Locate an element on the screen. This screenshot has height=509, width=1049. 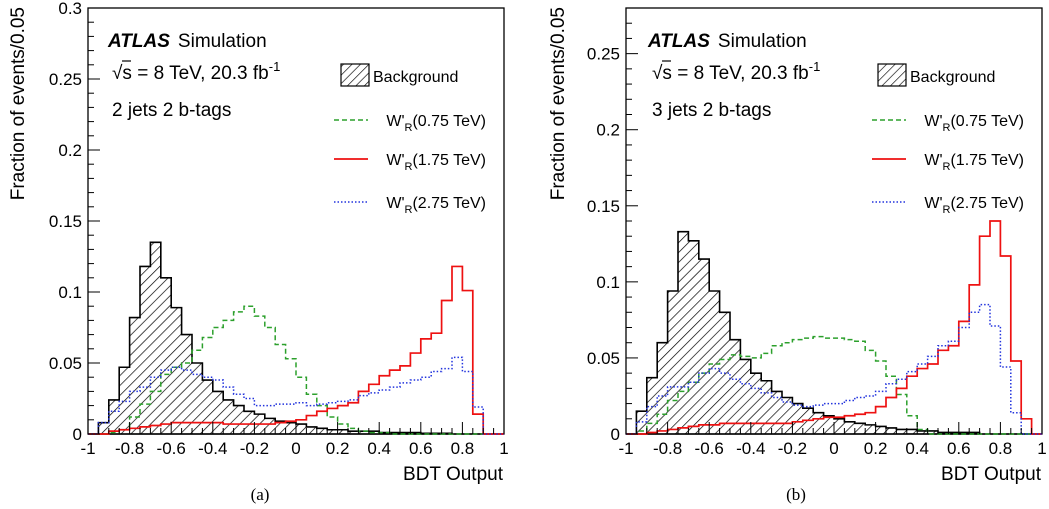
panel-caption: (b) is located at coordinates (796, 494).